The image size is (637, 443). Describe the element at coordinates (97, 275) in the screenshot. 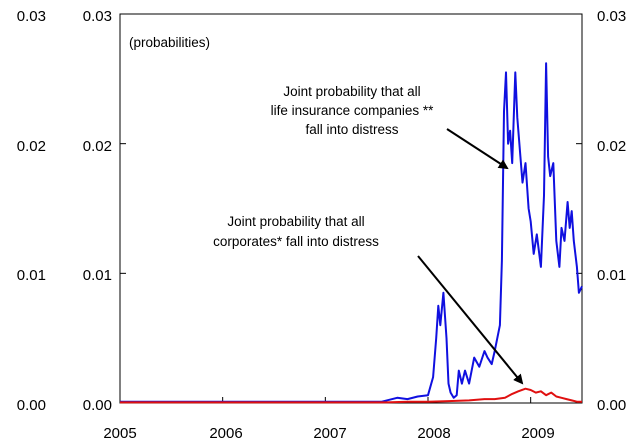

I see `y-tick-label: 0.01` at that location.